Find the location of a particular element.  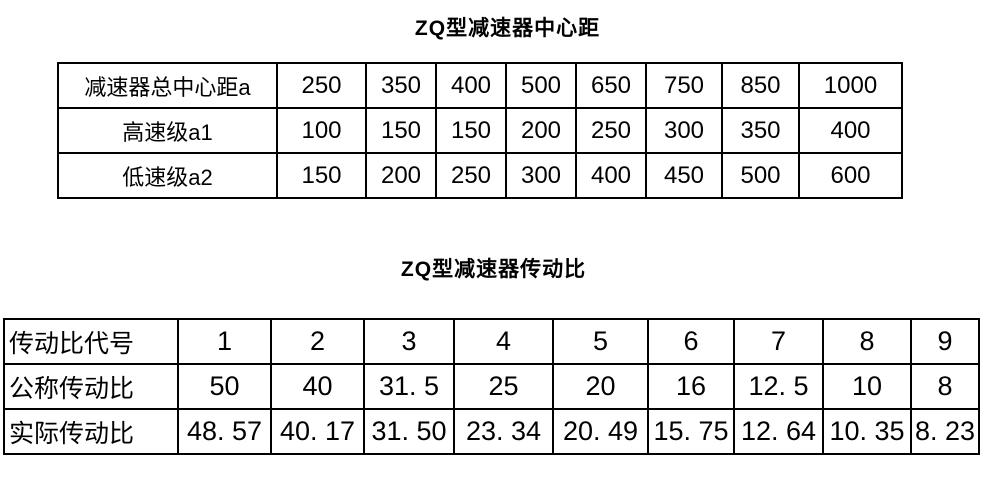

row-label: 实际传动比 is located at coordinates (91, 431).